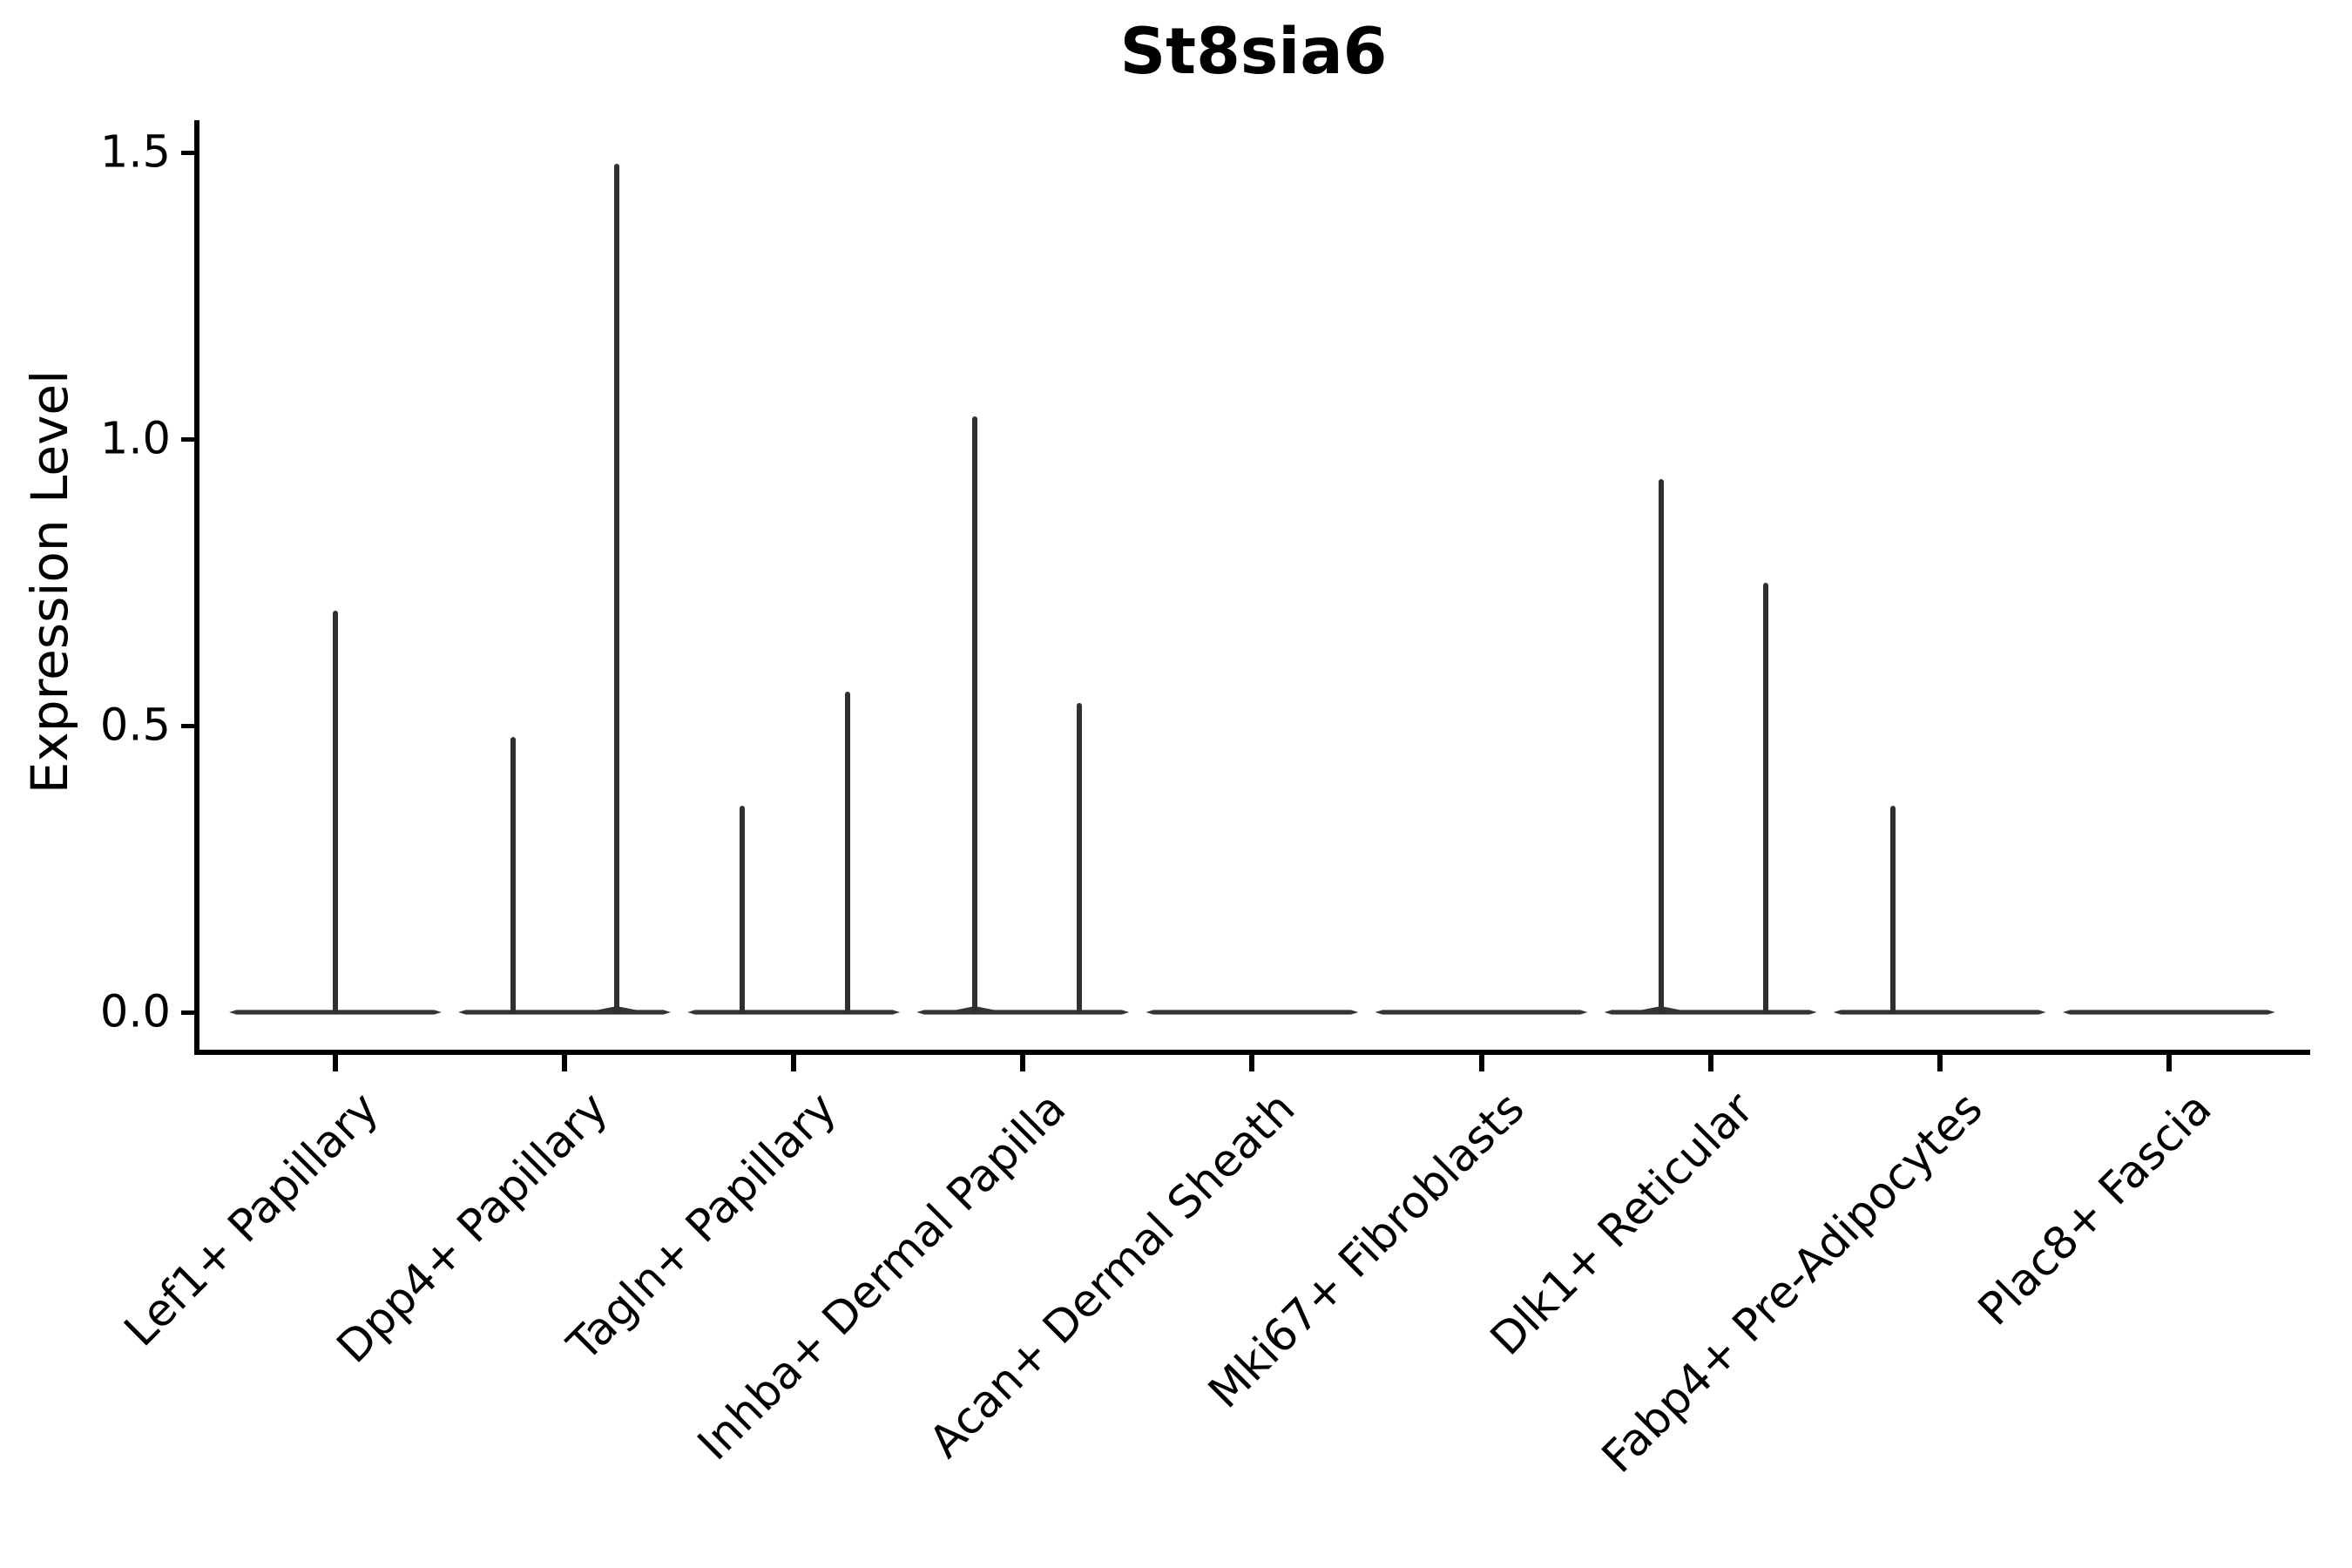  What do you see at coordinates (135, 726) in the screenshot?
I see `y-tick-label: 0.5` at bounding box center [135, 726].